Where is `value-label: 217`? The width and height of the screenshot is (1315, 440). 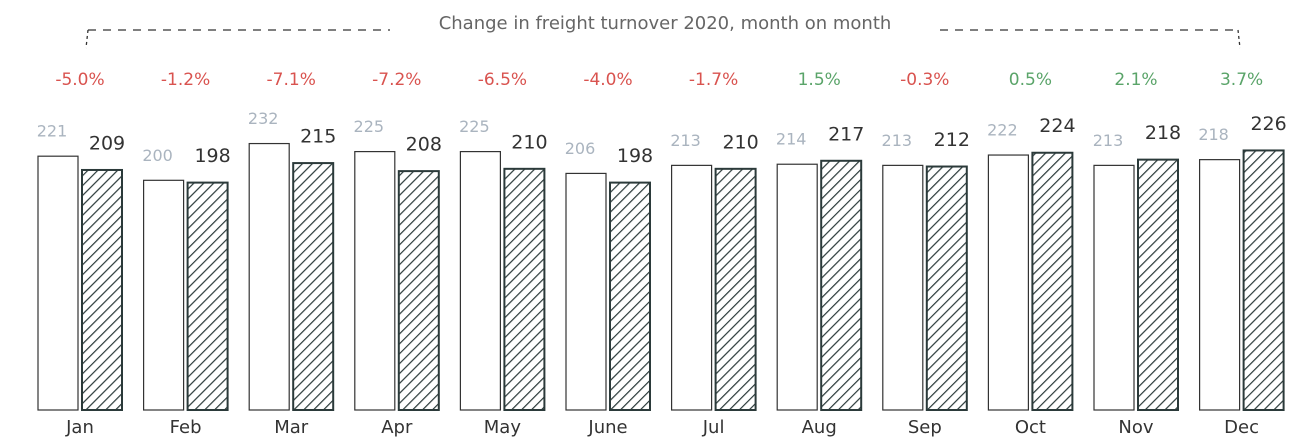 value-label: 217 is located at coordinates (846, 134).